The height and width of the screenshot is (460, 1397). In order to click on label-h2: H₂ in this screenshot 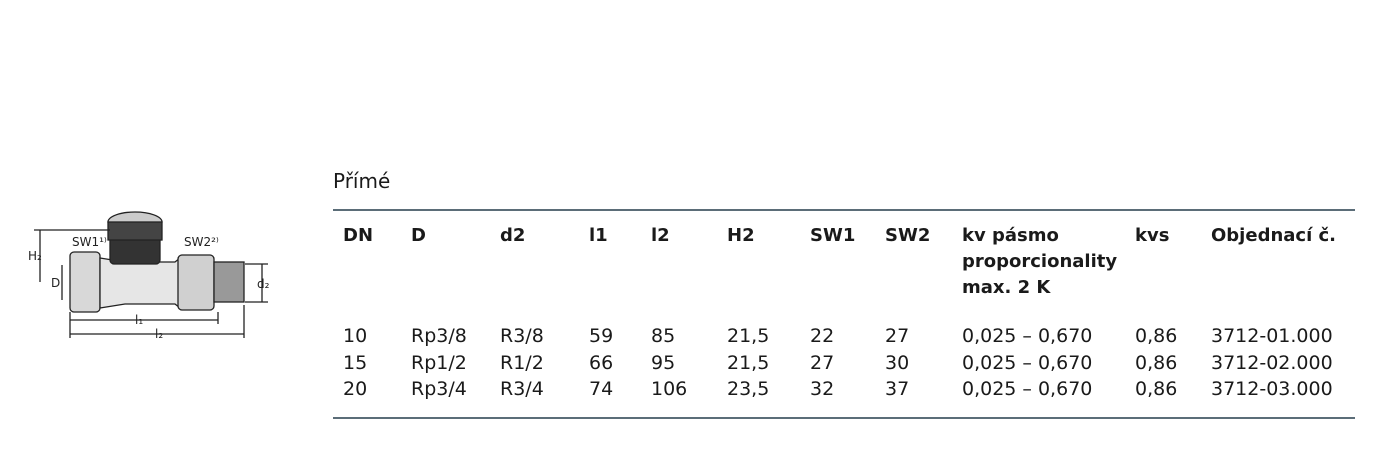, I will do `click(35, 256)`.